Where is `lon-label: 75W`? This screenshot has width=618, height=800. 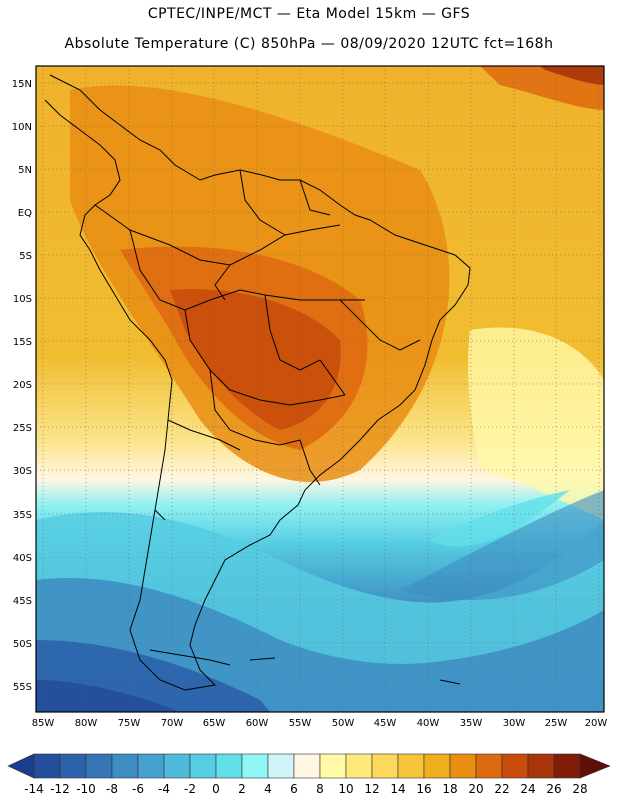 lon-label: 75W is located at coordinates (129, 723).